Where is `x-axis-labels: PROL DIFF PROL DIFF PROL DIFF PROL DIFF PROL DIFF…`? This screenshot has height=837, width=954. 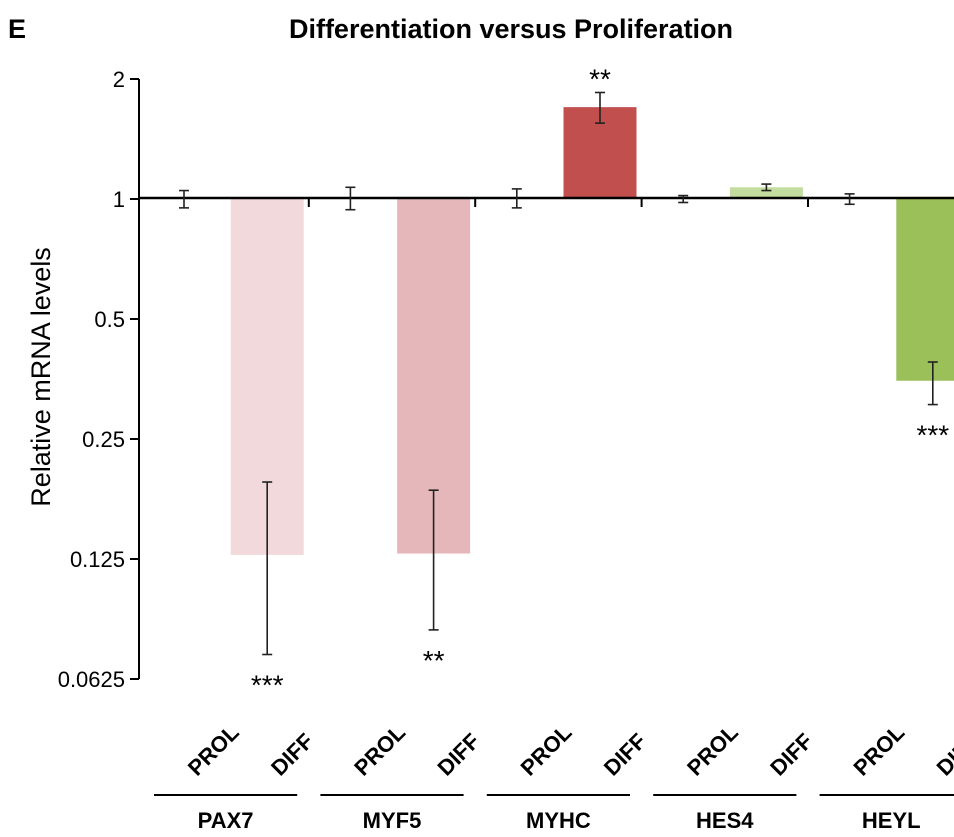 x-axis-labels: PROL DIFF PROL DIFF PROL DIFF PROL DIFF PROL DIFF… is located at coordinates (554, 776).